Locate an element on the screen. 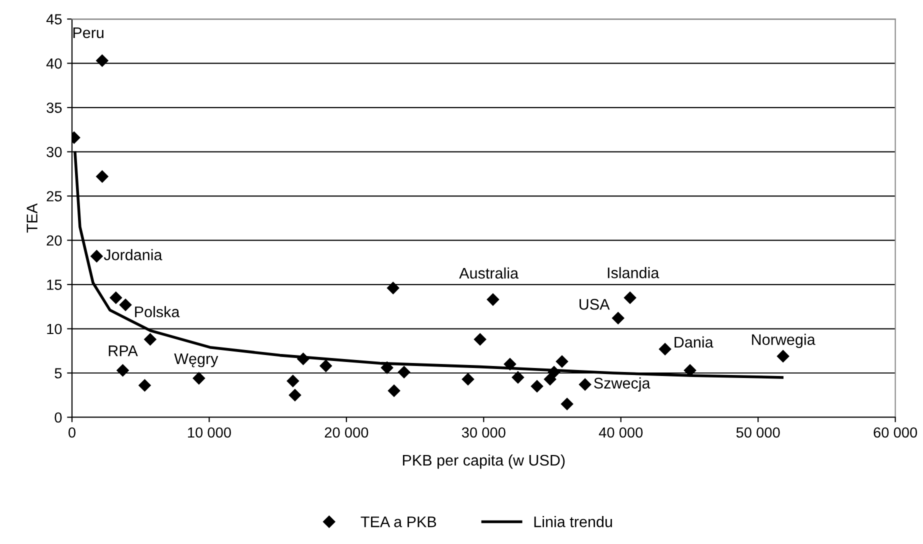 The height and width of the screenshot is (544, 923). annotation: RPA is located at coordinates (123, 351).